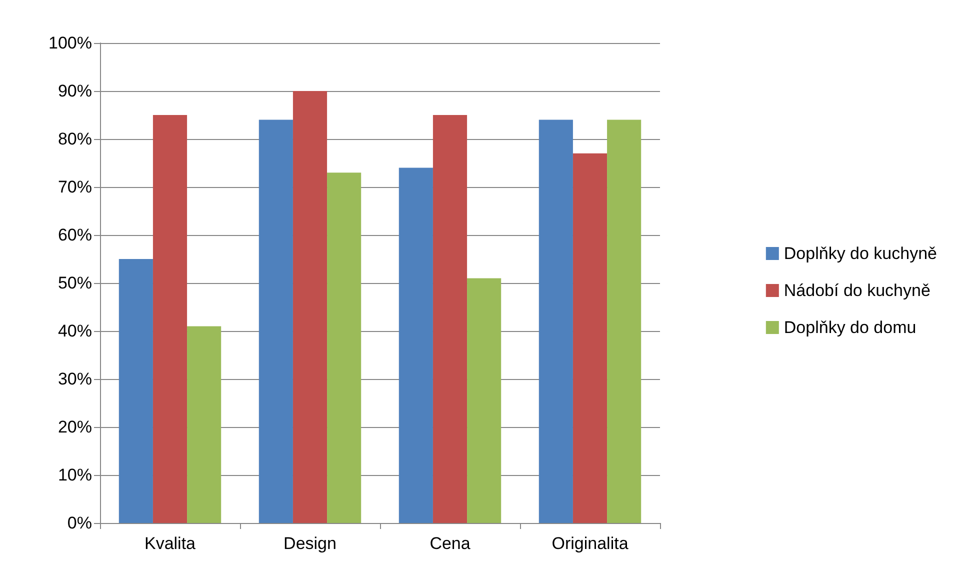 This screenshot has width=954, height=581. I want to click on x-tick-label: Kvalita, so click(170, 543).